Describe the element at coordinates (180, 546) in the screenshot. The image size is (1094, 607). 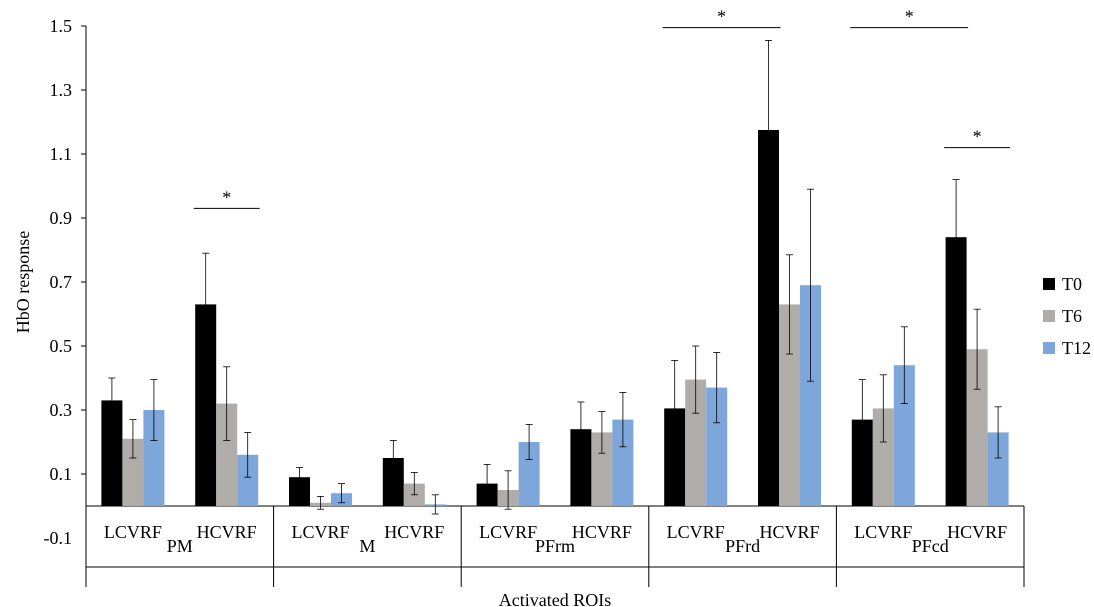
I see `group-label: PM` at that location.